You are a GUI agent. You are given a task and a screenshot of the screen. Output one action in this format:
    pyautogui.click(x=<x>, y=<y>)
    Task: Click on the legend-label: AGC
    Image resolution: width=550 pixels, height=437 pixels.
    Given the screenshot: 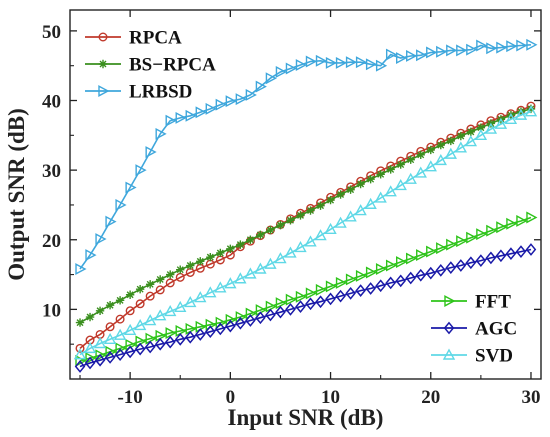 What is the action you would take?
    pyautogui.click(x=496, y=329)
    